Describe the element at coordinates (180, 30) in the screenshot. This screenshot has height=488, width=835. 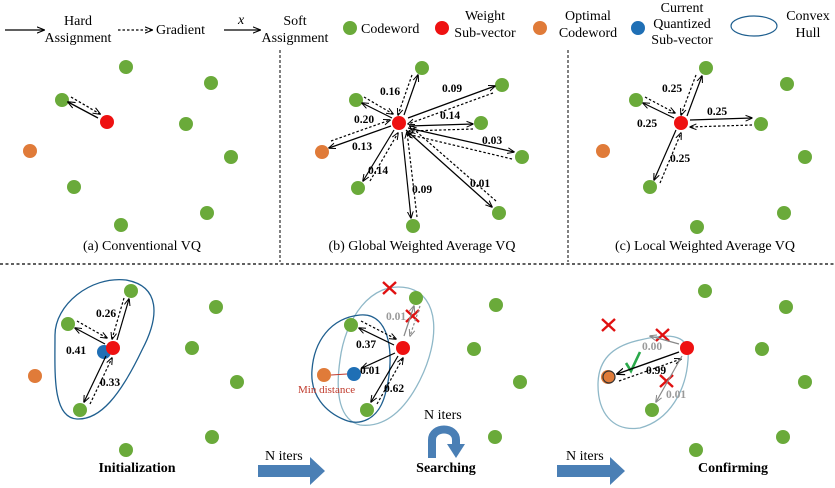
I see `legend-gradient-label: Gradient` at that location.